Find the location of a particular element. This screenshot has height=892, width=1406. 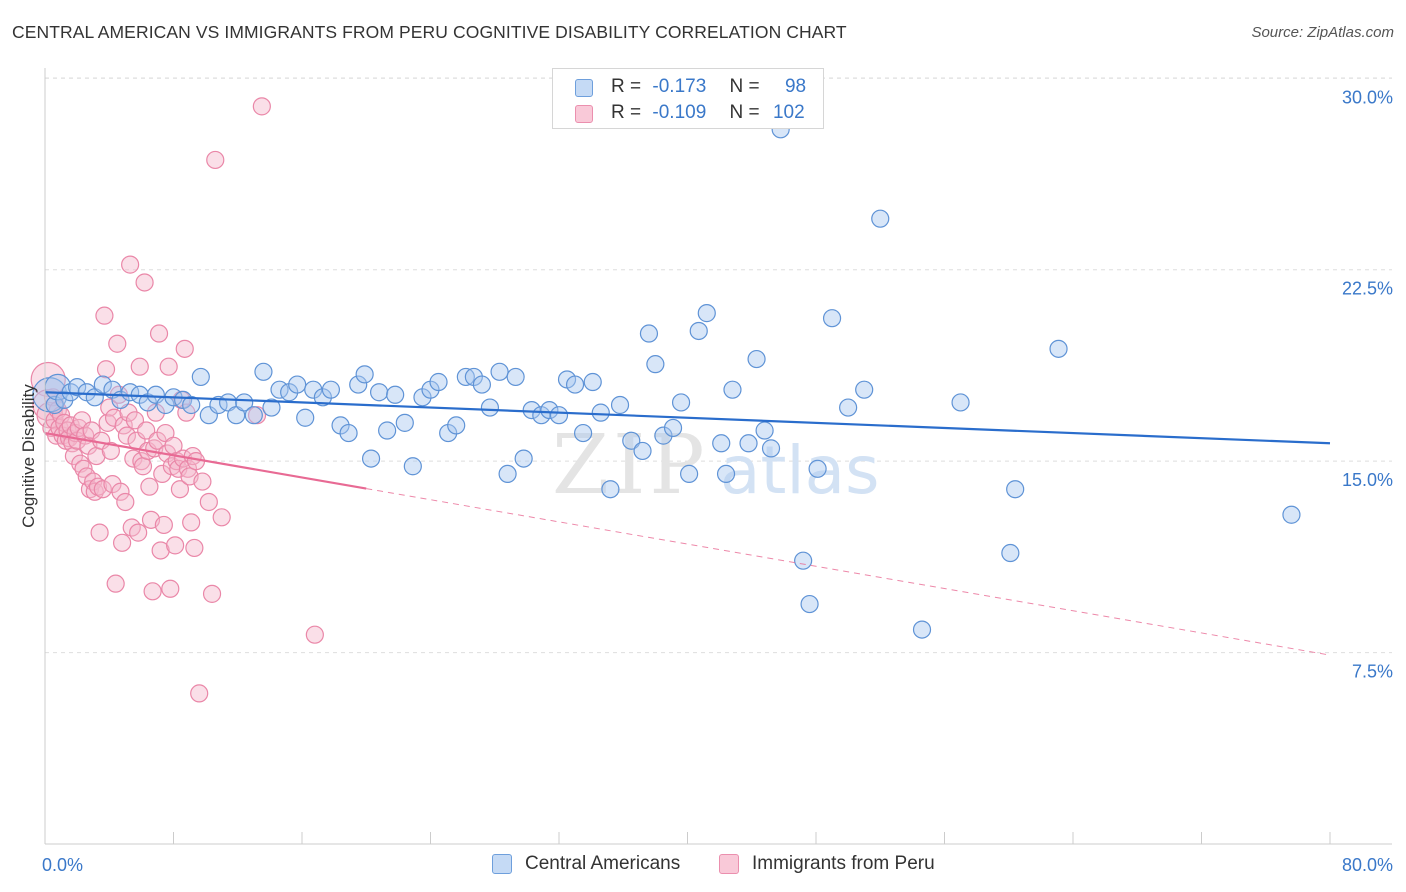

y-tick-label: 30.0% is located at coordinates (1367, 97).